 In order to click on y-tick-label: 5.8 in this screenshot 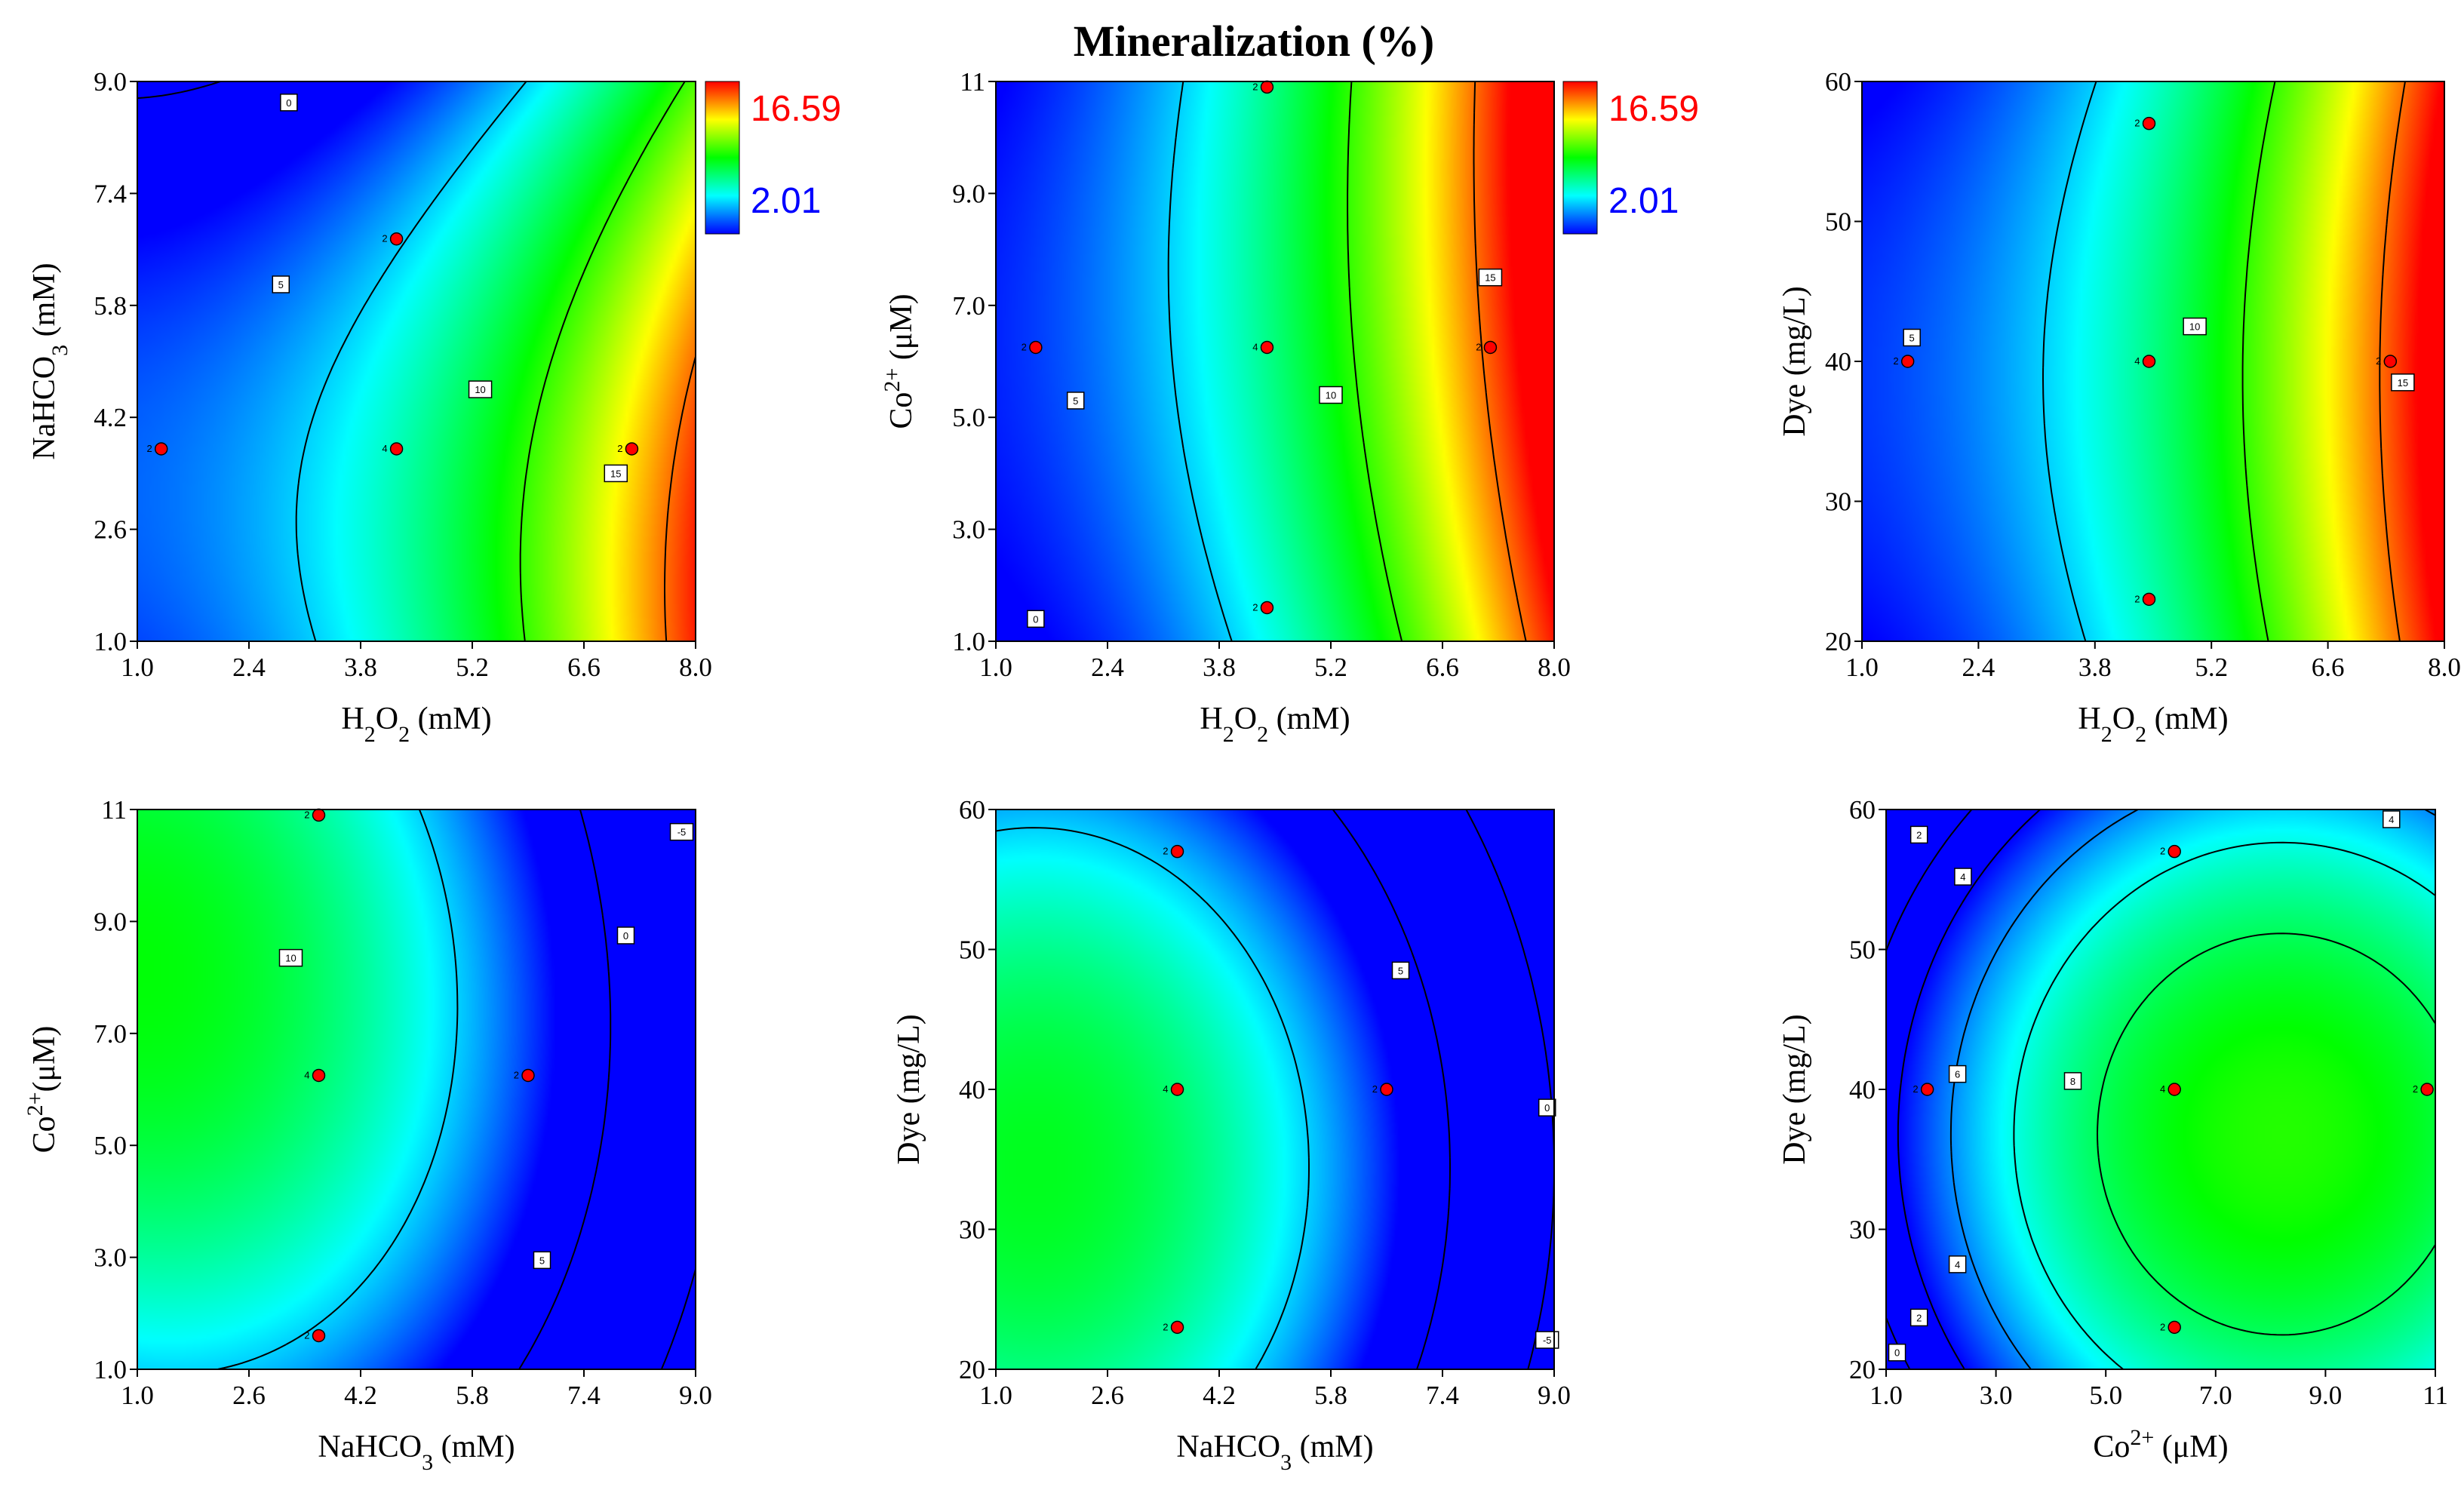, I will do `click(110, 306)`.